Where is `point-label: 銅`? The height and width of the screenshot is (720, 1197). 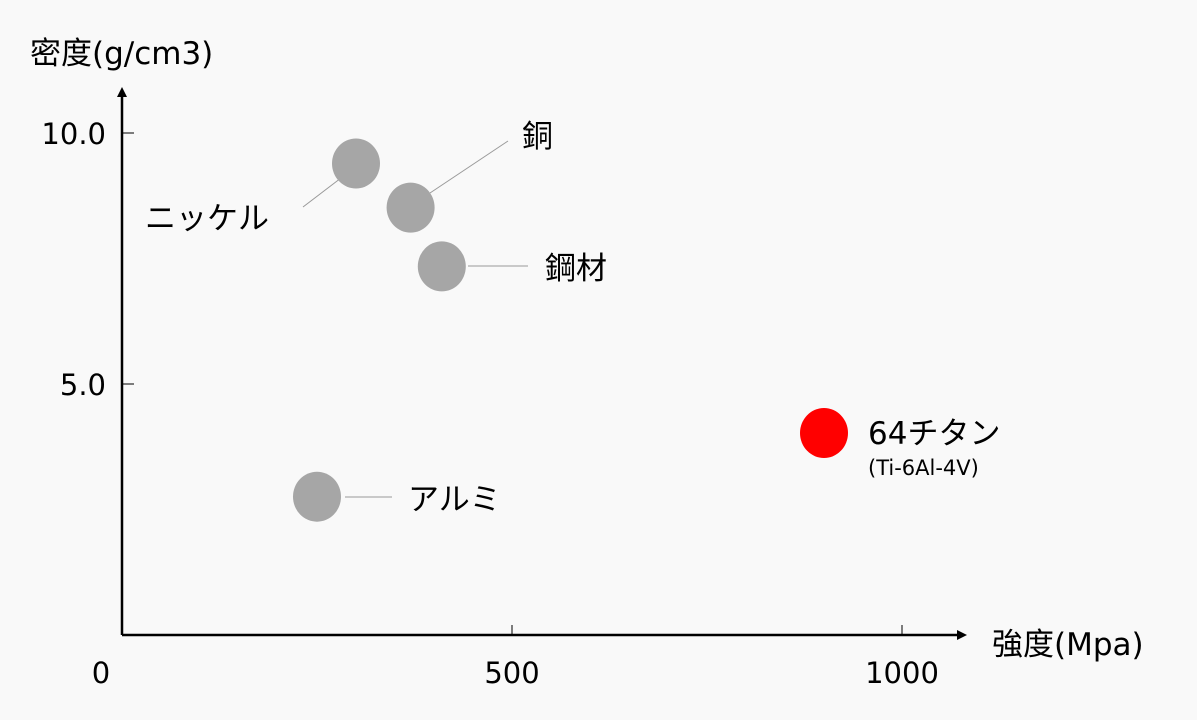
point-label: 銅 is located at coordinates (537, 137).